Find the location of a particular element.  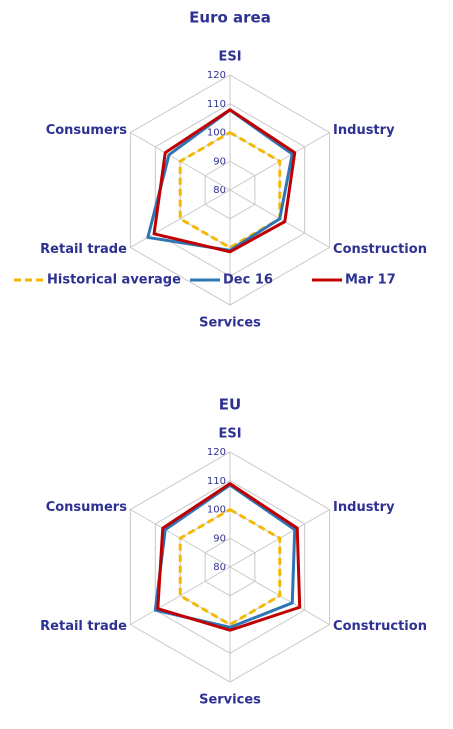

legend-label: Mar 17 is located at coordinates (370, 280).